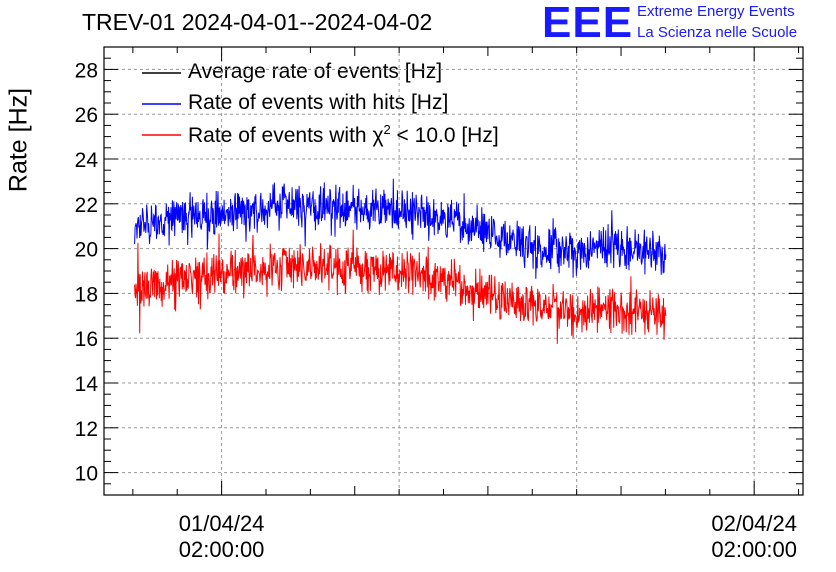 The image size is (836, 572). What do you see at coordinates (86, 339) in the screenshot?
I see `y-tick-label: 16` at bounding box center [86, 339].